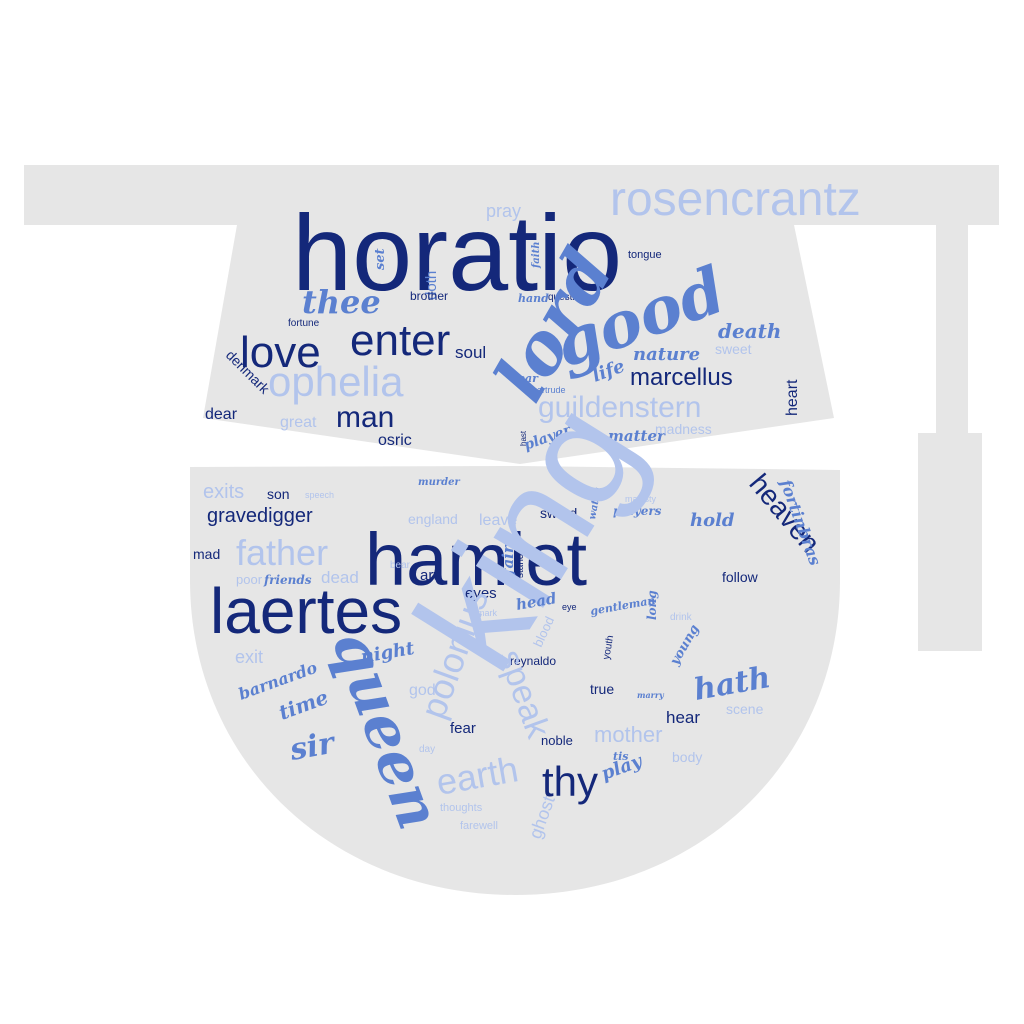 Image resolution: width=1024 pixels, height=1024 pixels. Describe the element at coordinates (260, 516) in the screenshot. I see `word-gravedigger: gravedigger` at that location.